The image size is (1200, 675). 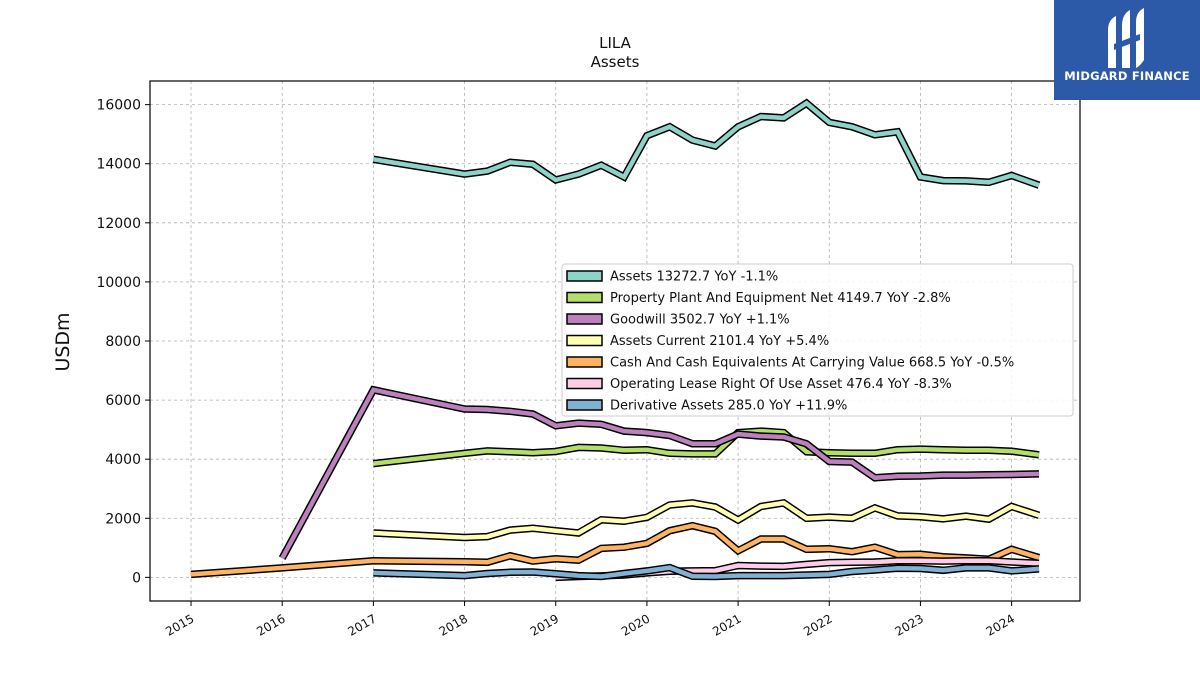 I want to click on x-tick-label: 2017, so click(x=361, y=624).